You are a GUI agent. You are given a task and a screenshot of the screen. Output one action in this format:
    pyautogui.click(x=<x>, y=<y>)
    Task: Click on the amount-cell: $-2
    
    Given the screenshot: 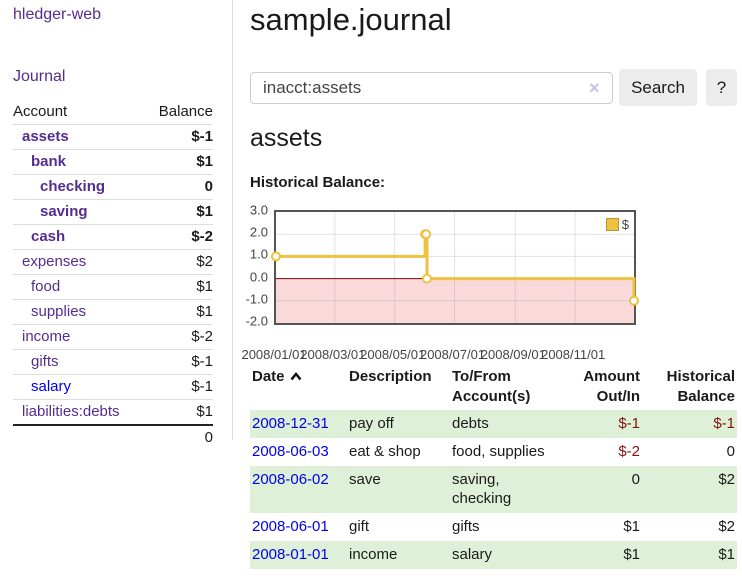 What is the action you would take?
    pyautogui.click(x=629, y=451)
    